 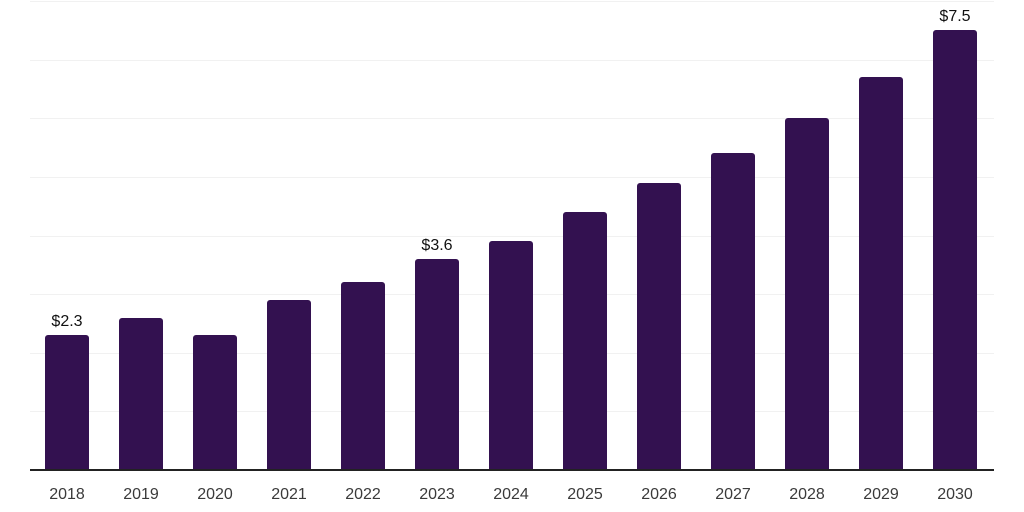 I want to click on bar-2025, so click(x=585, y=341).